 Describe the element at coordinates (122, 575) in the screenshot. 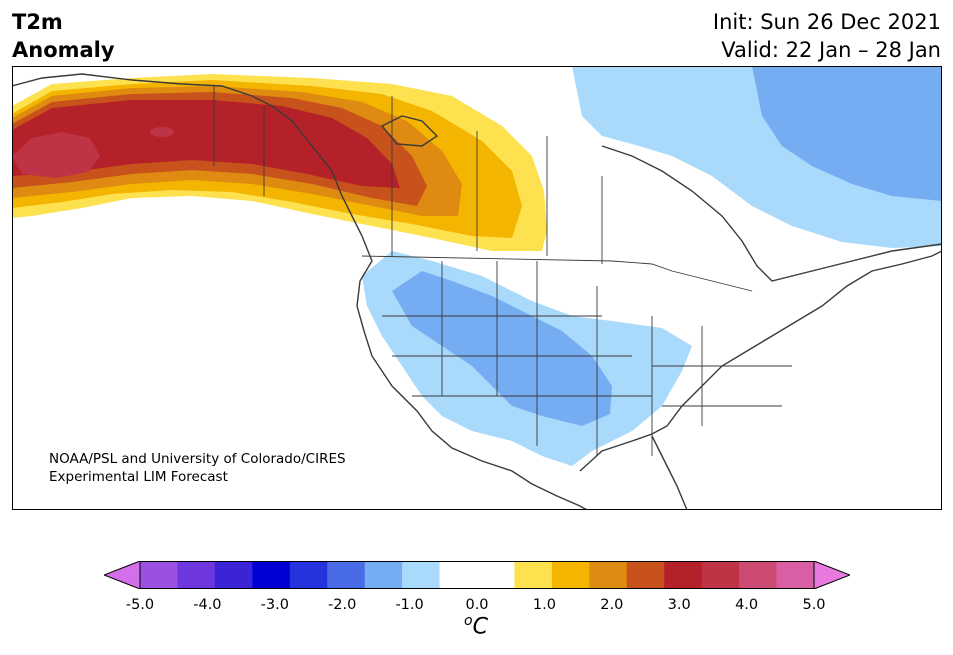

I see `colorbar-extend-low` at that location.